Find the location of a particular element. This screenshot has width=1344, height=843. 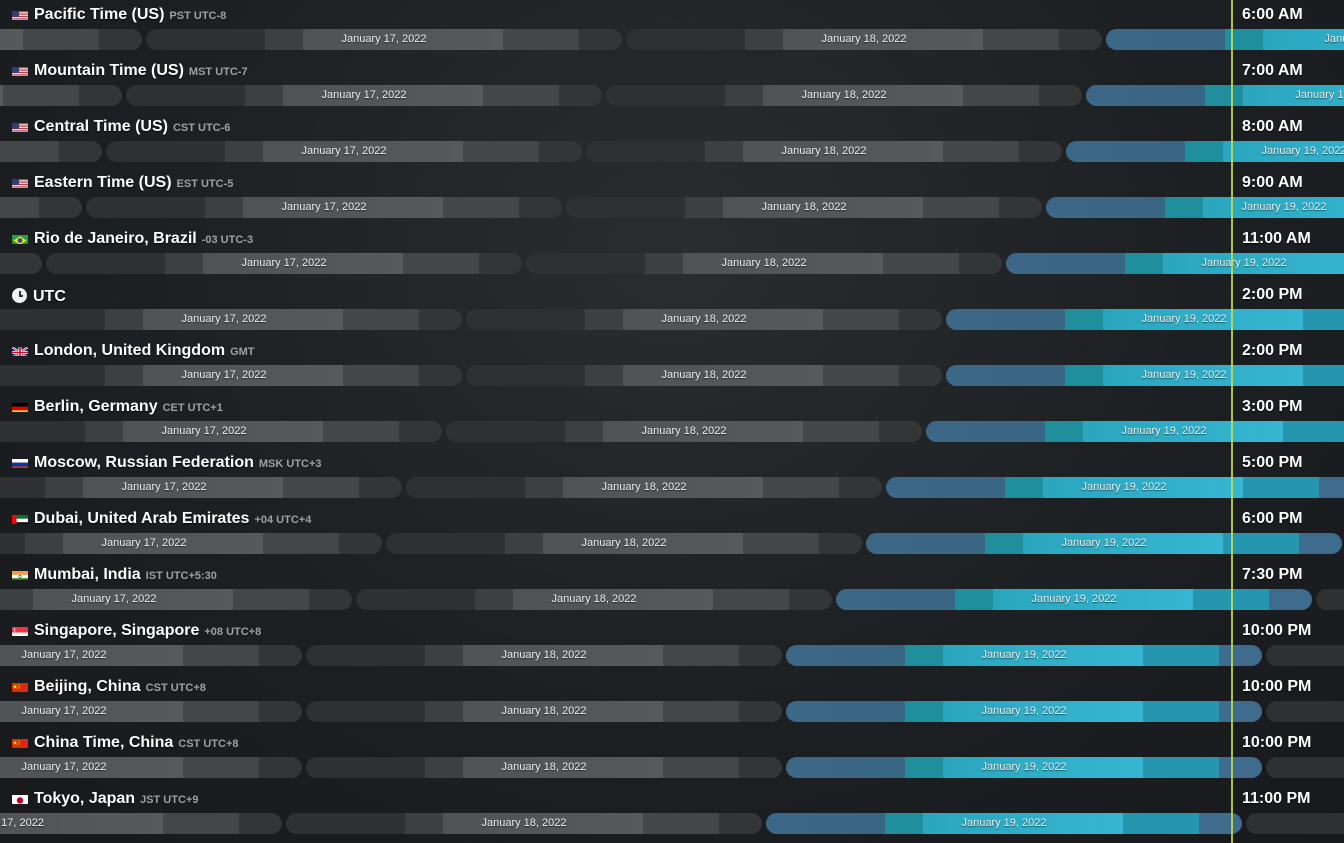

zone-current-time: 7:30 PM is located at coordinates (1272, 574).